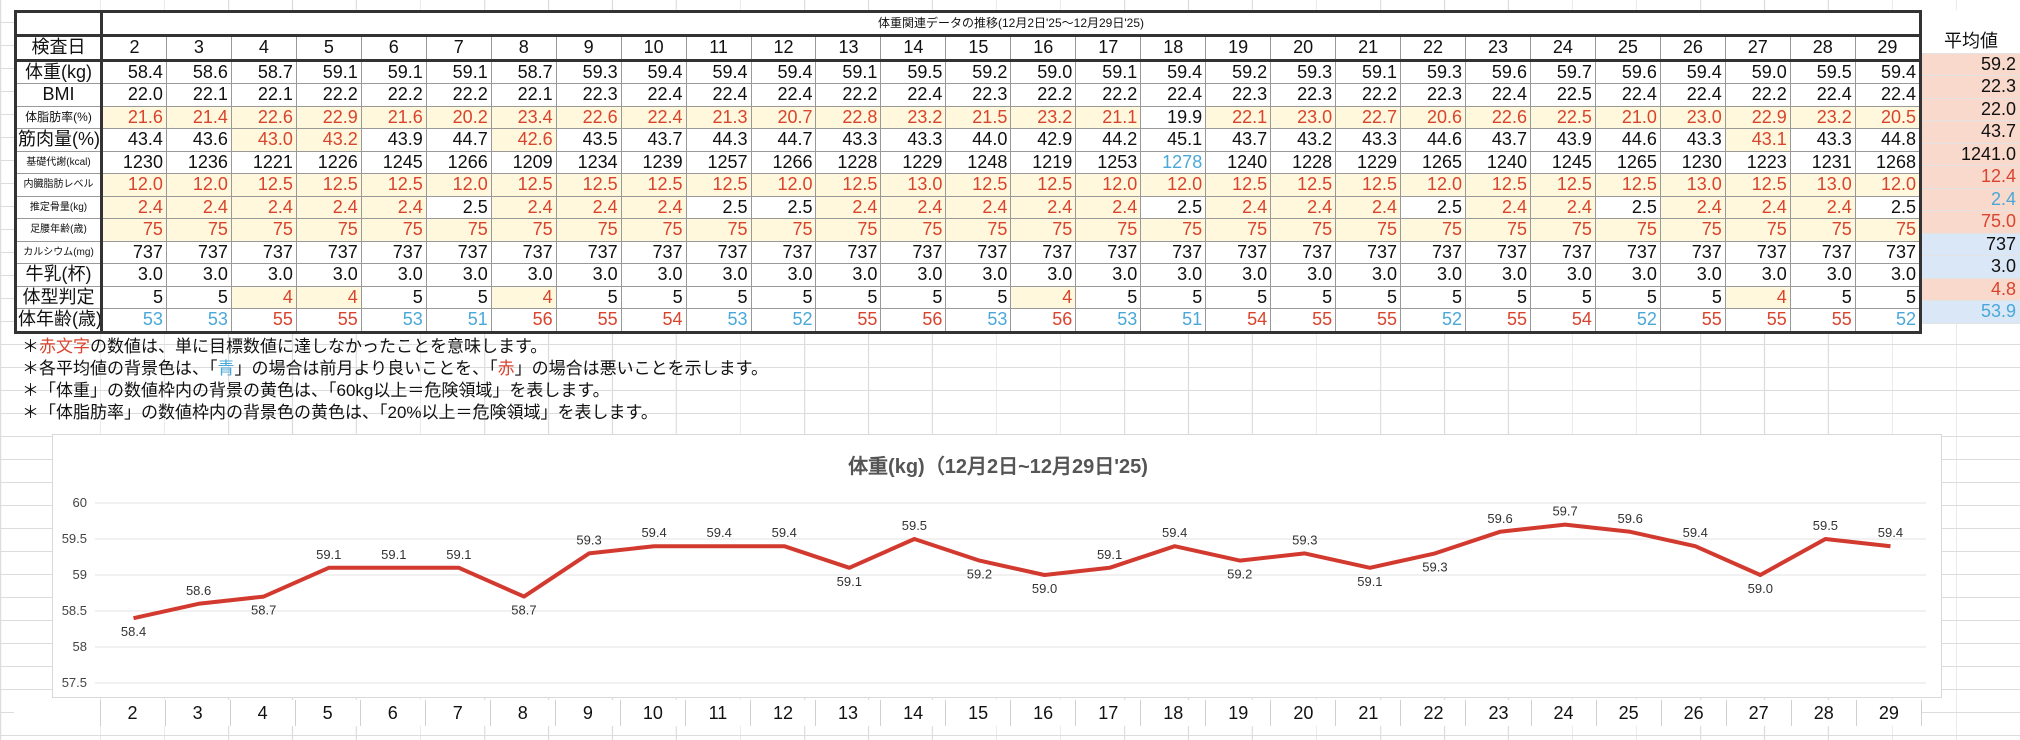 Image resolution: width=2020 pixels, height=740 pixels. I want to click on day-header: 3, so click(198, 48).